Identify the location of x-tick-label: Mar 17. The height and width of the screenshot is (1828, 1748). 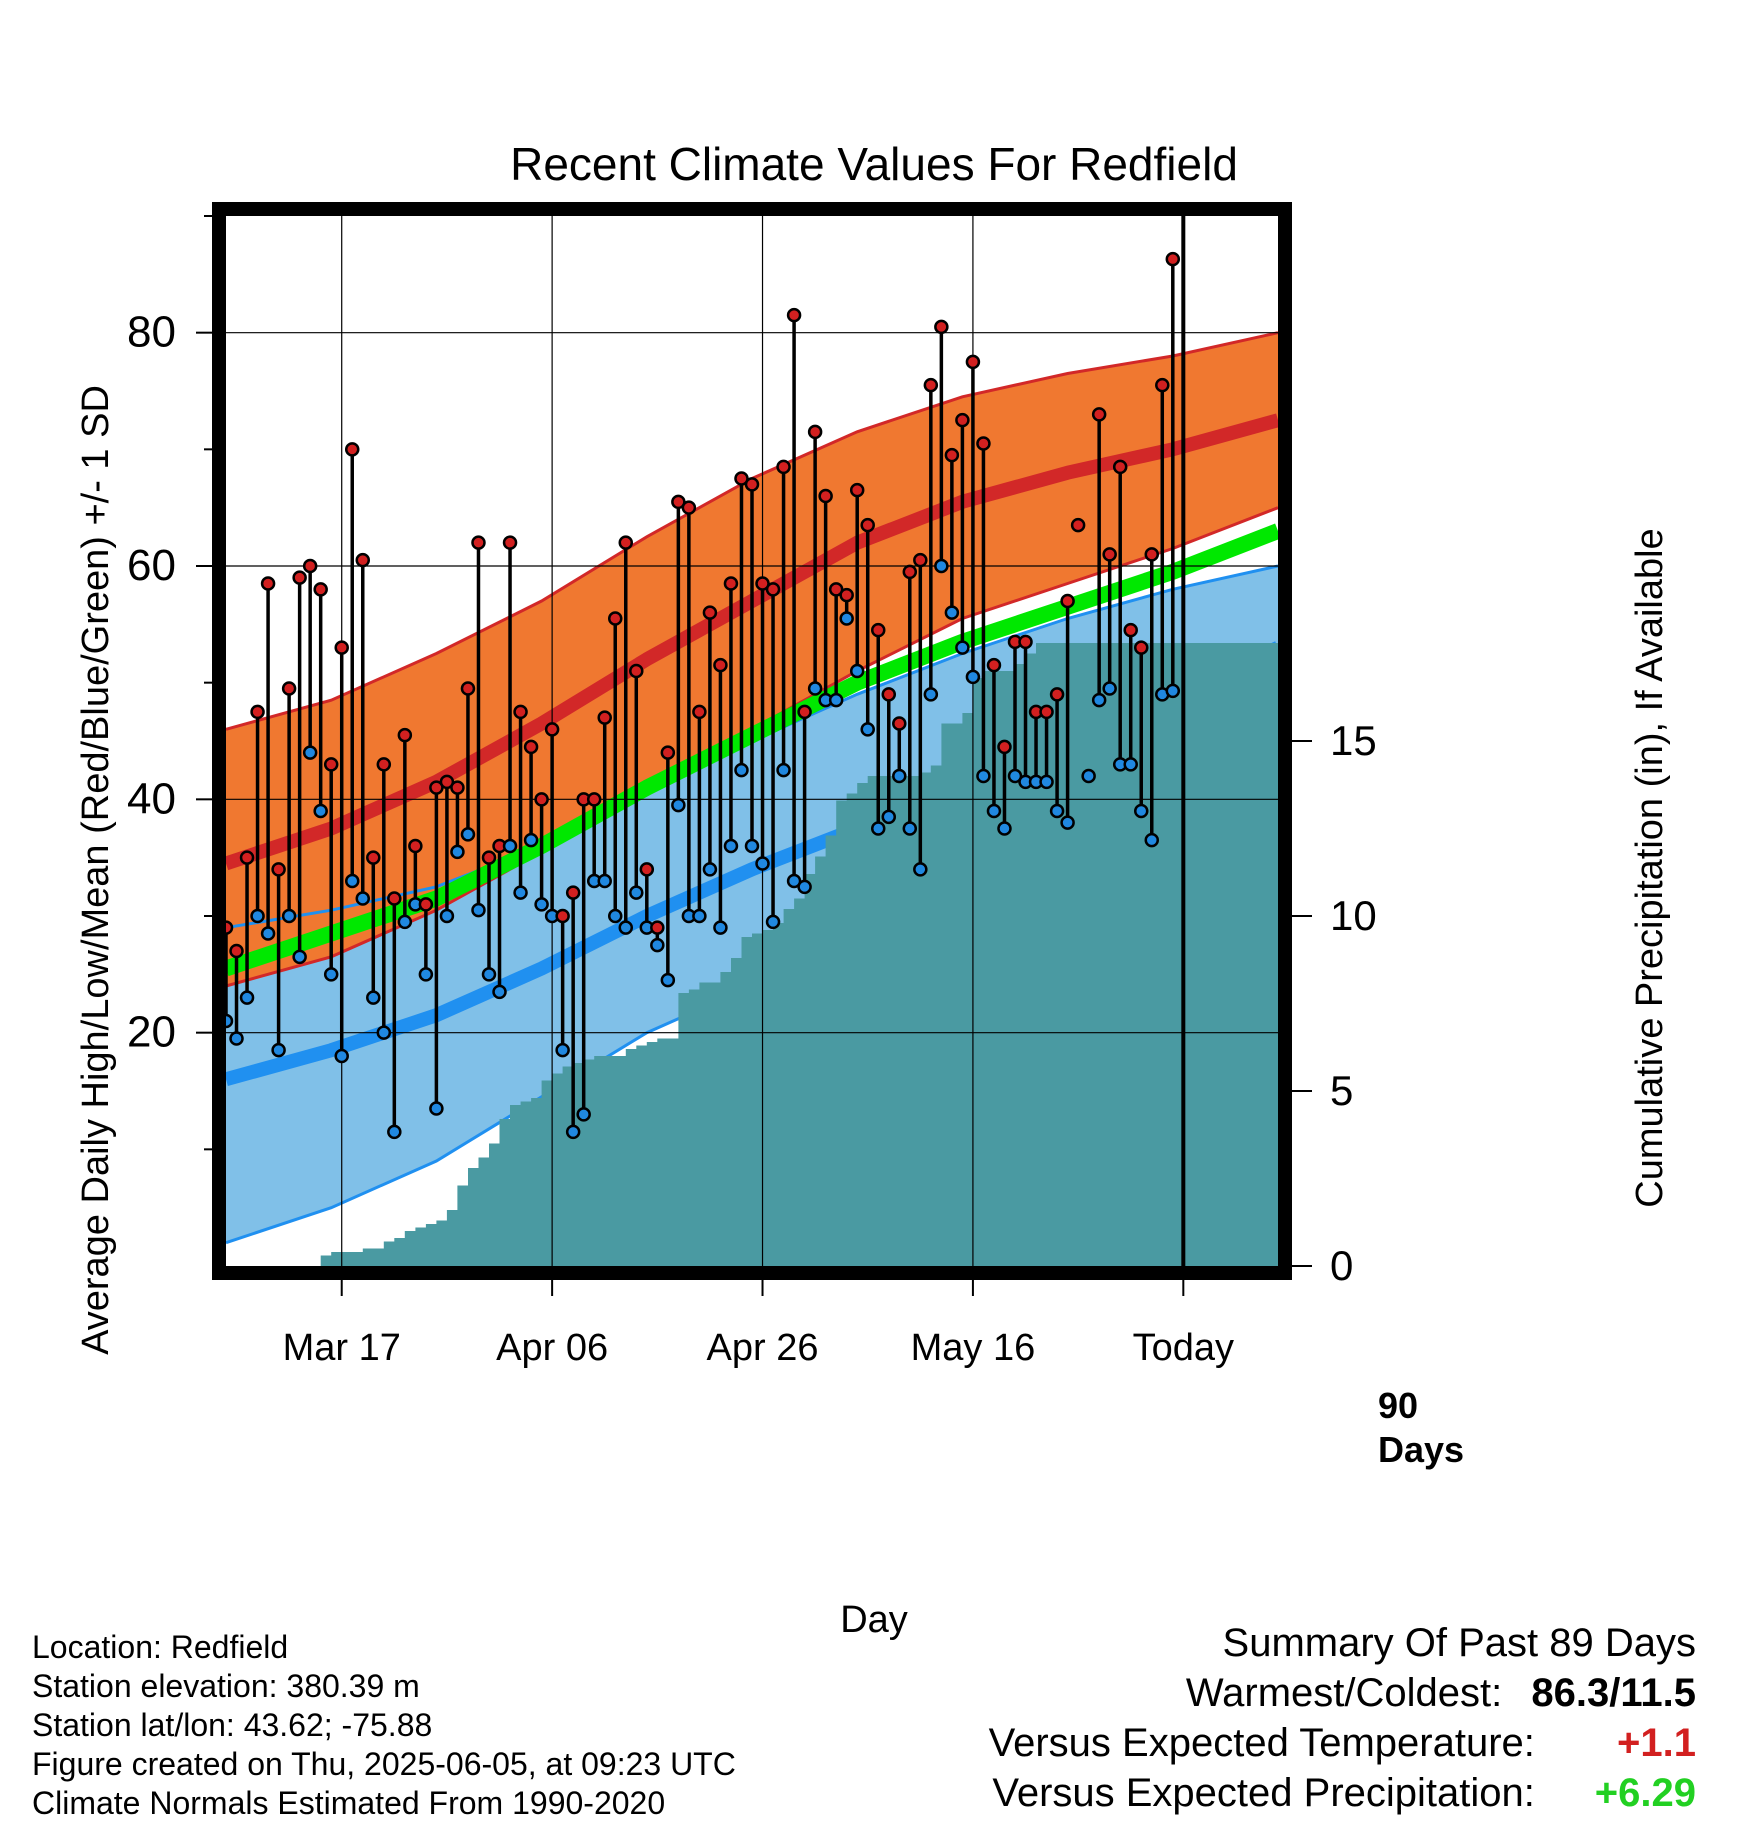
(342, 1348).